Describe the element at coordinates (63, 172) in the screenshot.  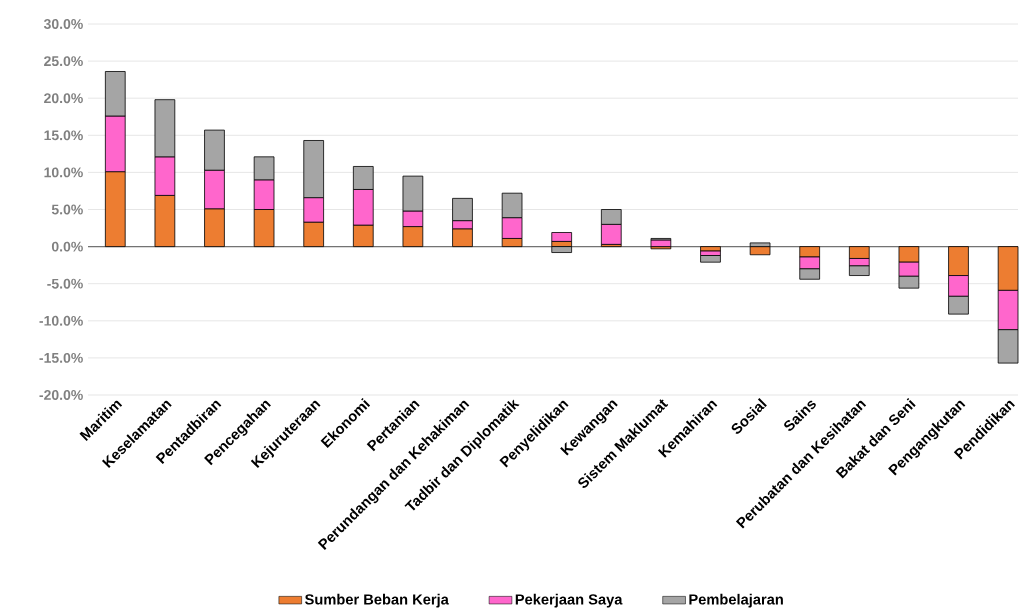
I see `y-tick-label: 10.0%` at that location.